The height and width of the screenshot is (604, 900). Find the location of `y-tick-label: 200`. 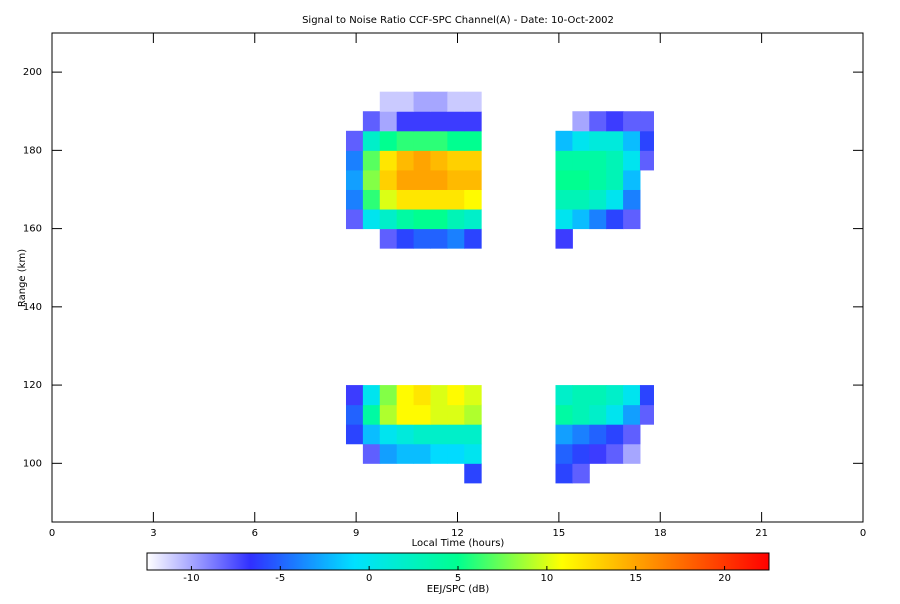

y-tick-label: 200 is located at coordinates (32, 72).